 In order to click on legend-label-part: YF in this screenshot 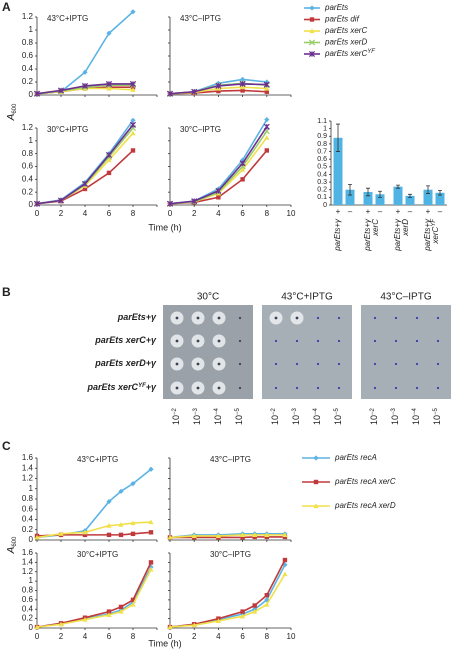, I will do `click(371, 52)`.